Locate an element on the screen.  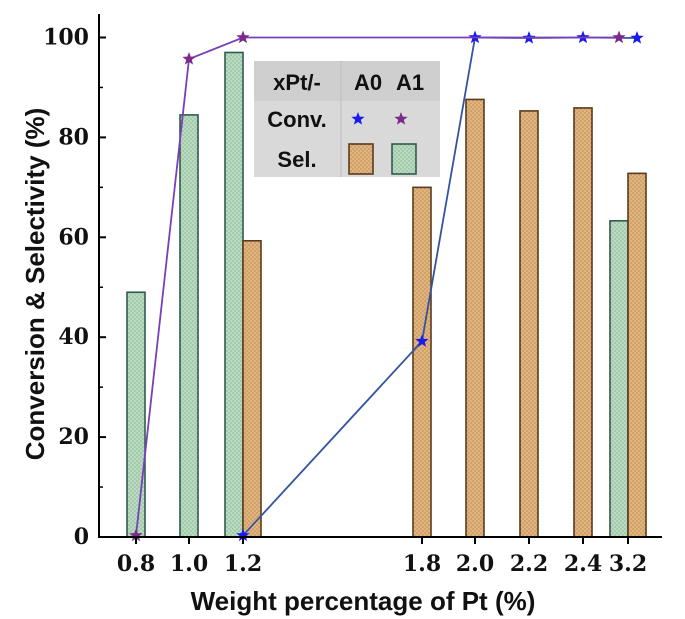
bar-a0-2.2 is located at coordinates (529, 324).